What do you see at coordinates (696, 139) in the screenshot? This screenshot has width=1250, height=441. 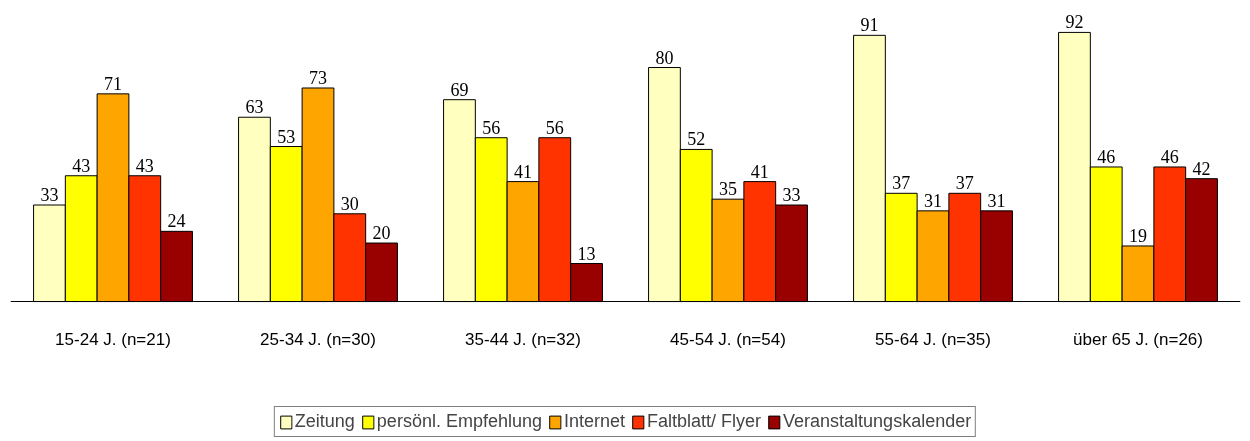 I see `data-label: 52` at bounding box center [696, 139].